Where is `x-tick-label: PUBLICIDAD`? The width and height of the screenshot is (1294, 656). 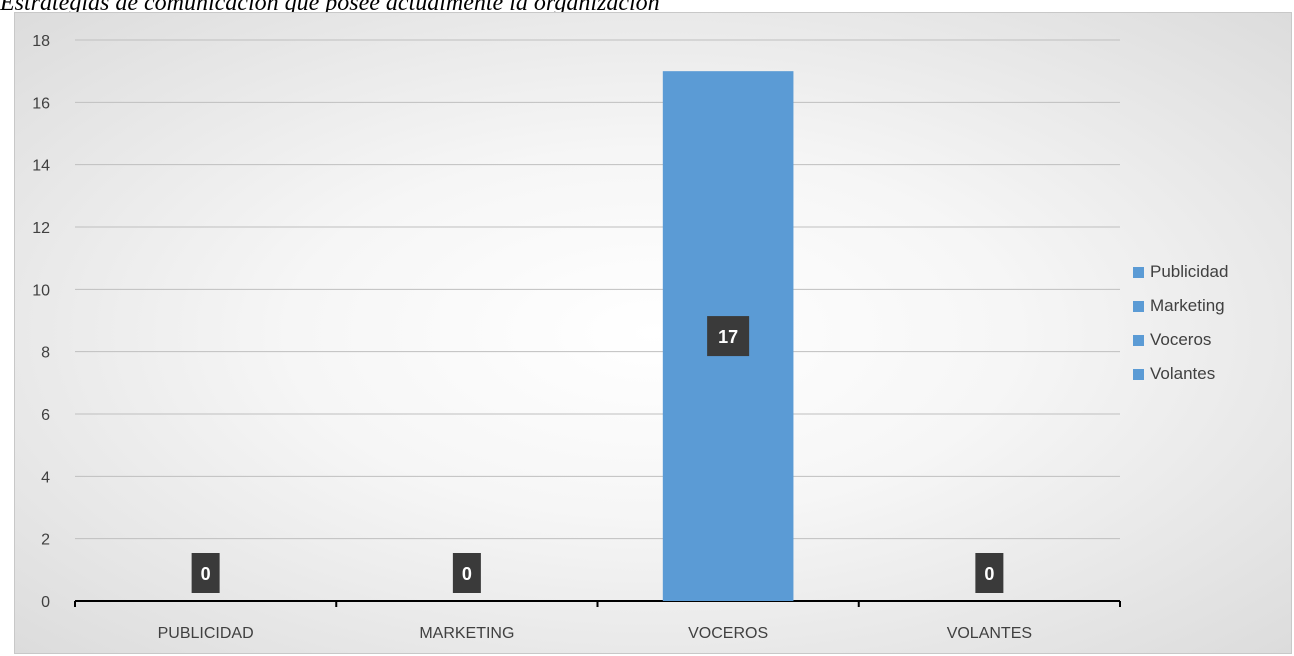 x-tick-label: PUBLICIDAD is located at coordinates (206, 633).